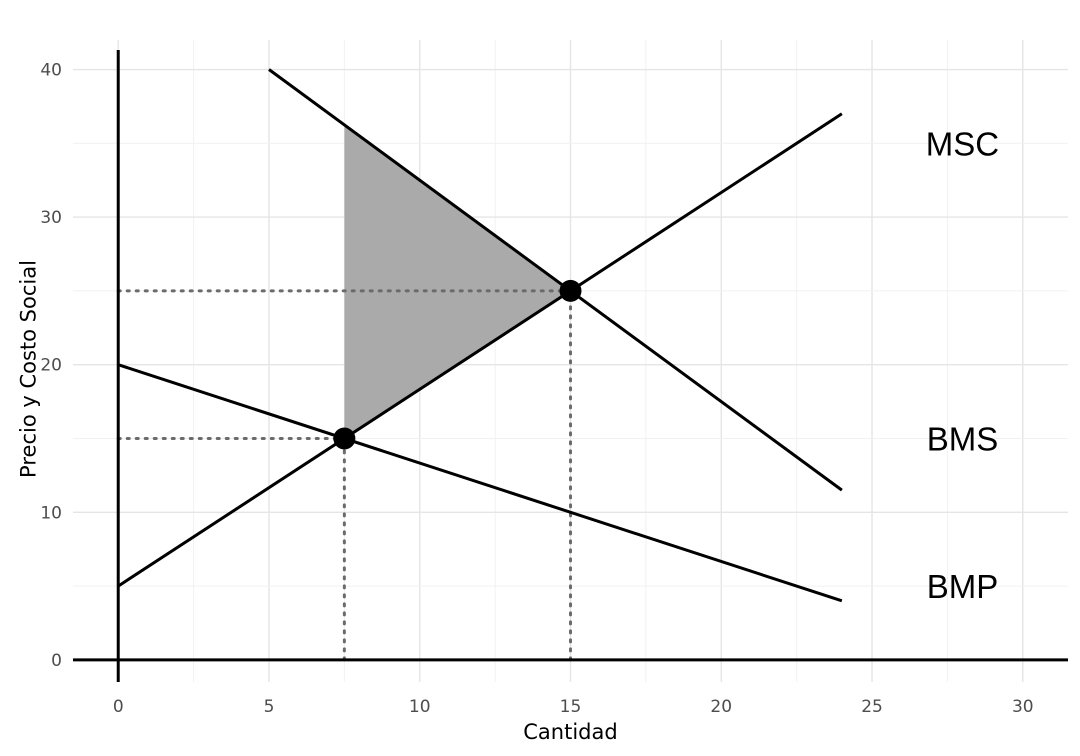  I want to click on x-tick-label: 15, so click(571, 707).